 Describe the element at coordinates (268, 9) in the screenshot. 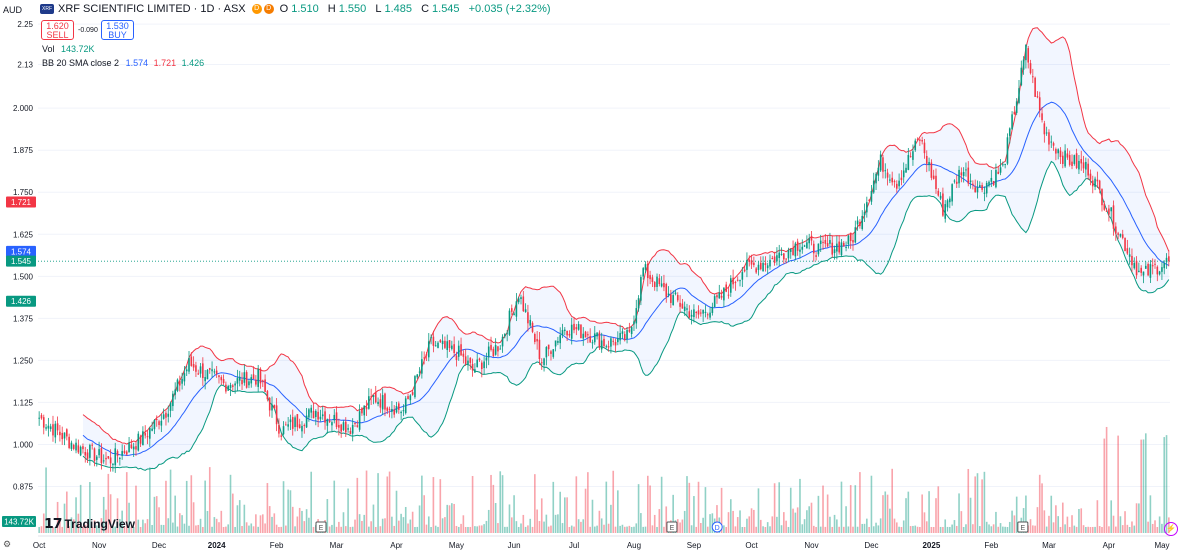

I see `data-badge-icon: D` at that location.